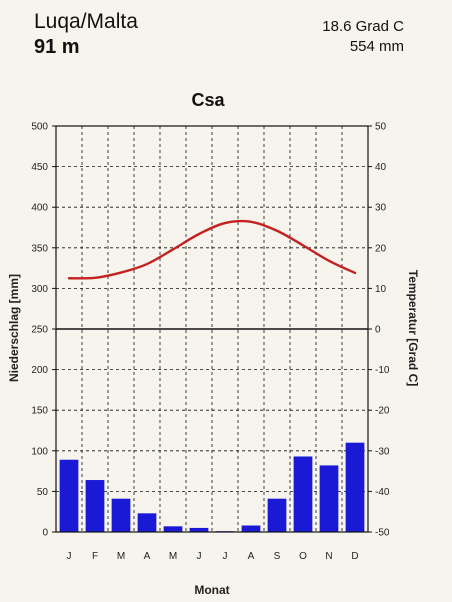 Image resolution: width=452 pixels, height=602 pixels. I want to click on right-axis-label: Temperatur [Grad C], so click(413, 328).